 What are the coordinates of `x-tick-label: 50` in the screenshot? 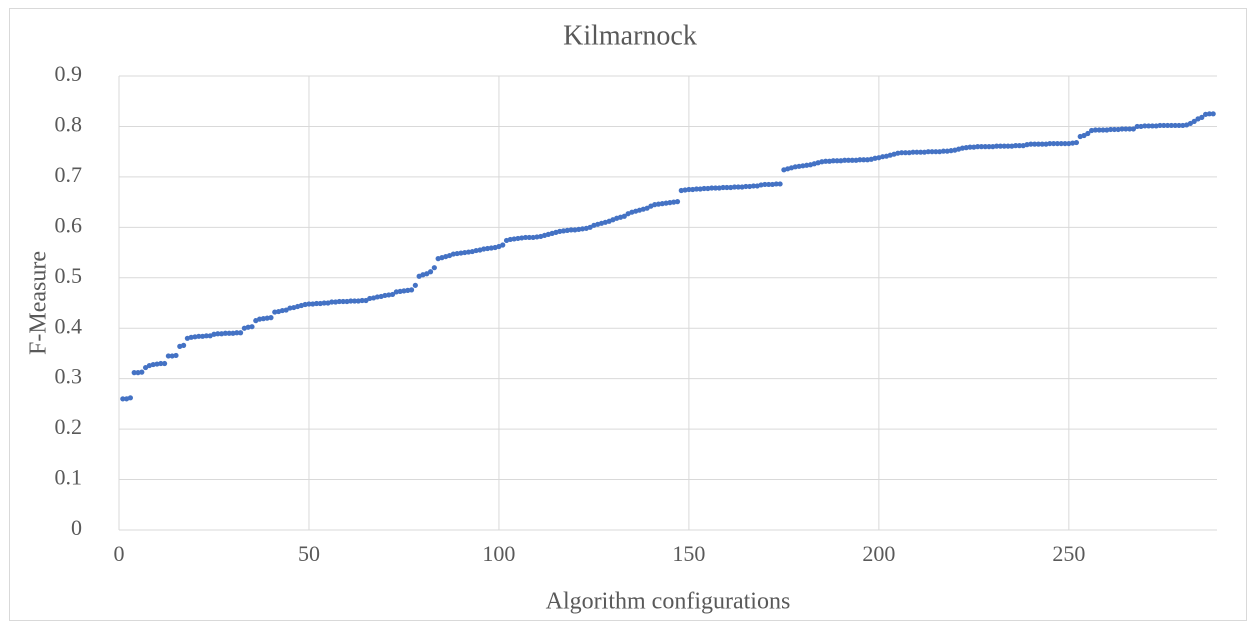 It's located at (309, 553).